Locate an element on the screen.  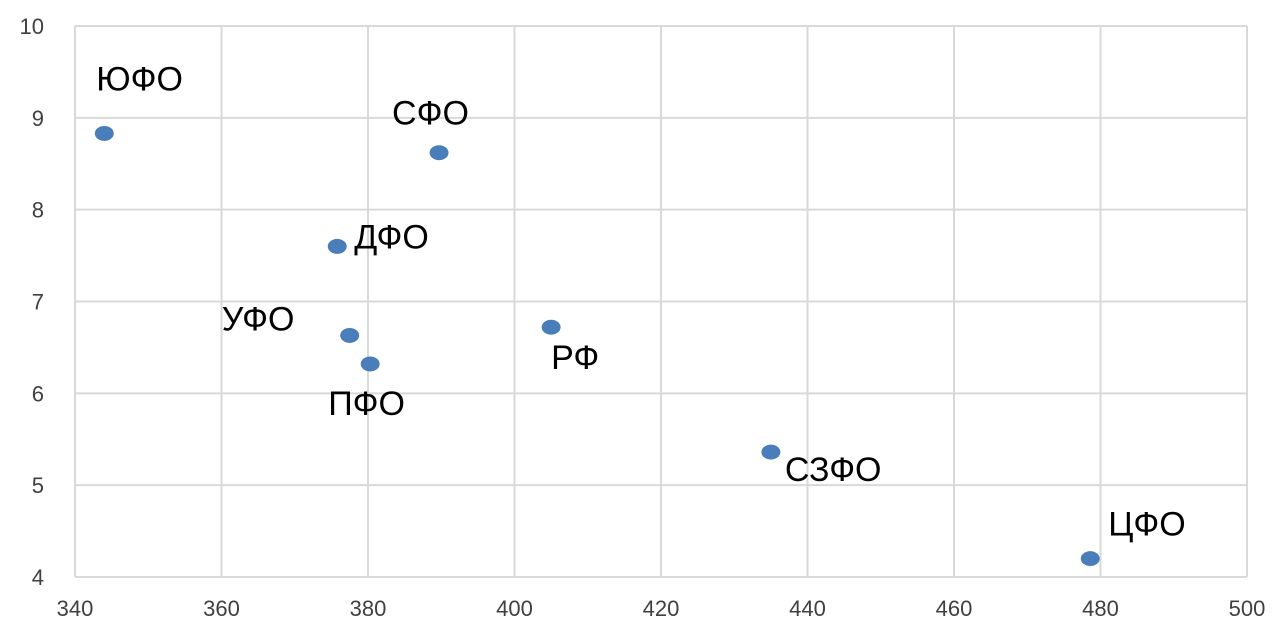
data-label: ЦФО is located at coordinates (1146, 525).